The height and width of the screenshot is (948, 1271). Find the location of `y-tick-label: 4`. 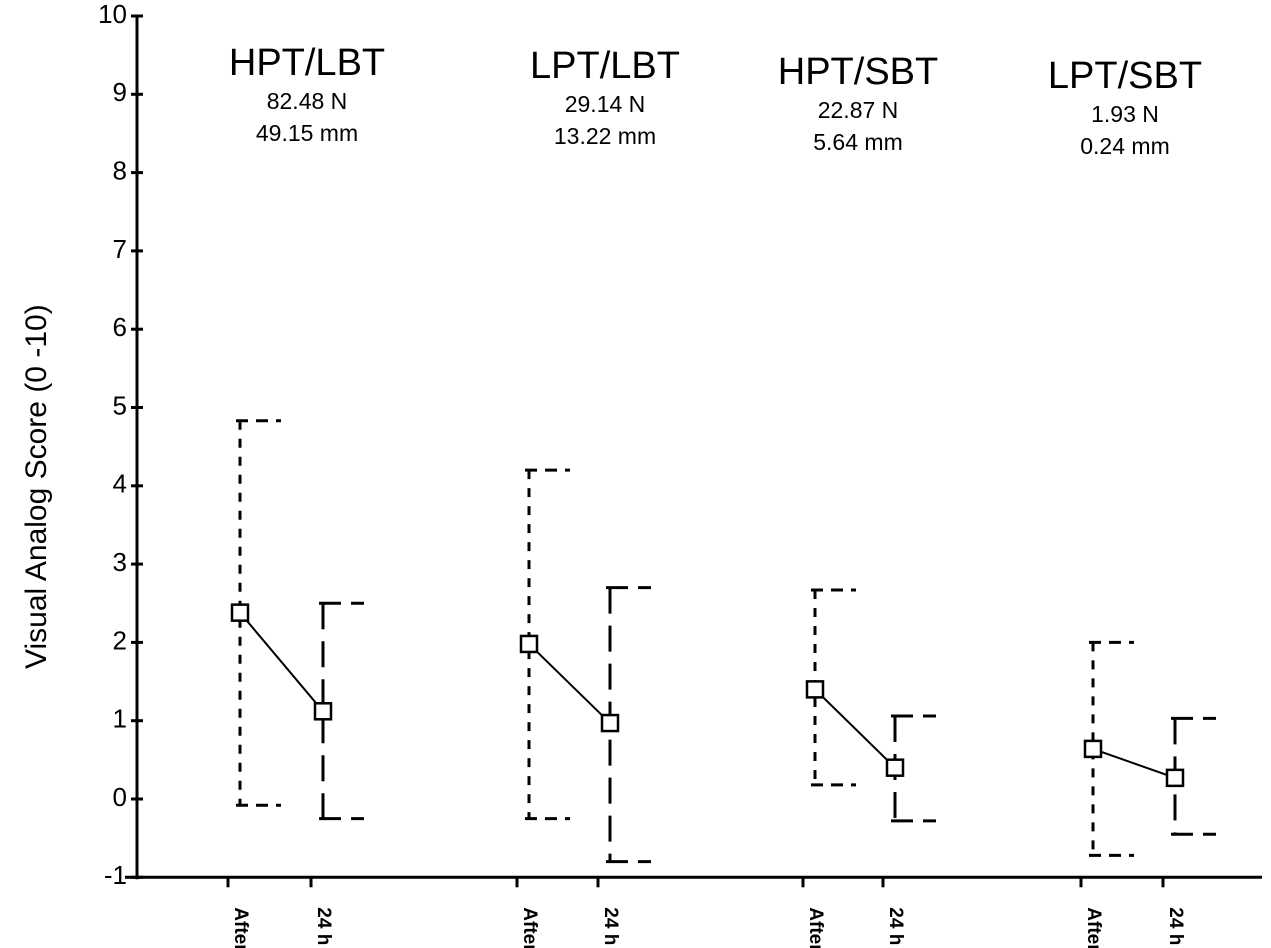

y-tick-label: 4 is located at coordinates (120, 484).